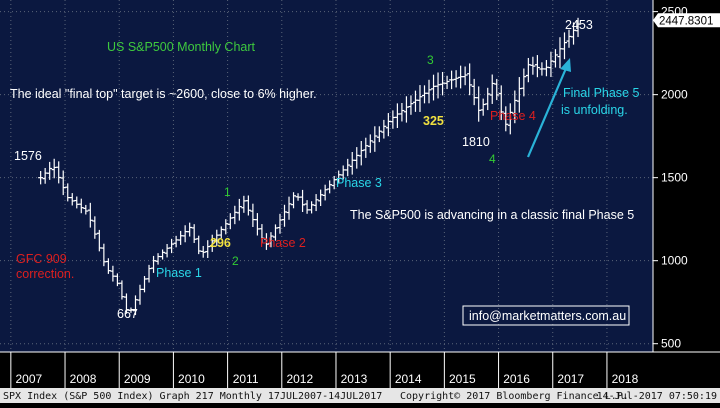 This screenshot has width=720, height=408. I want to click on xtick-label-2011: 2011, so click(246, 379).